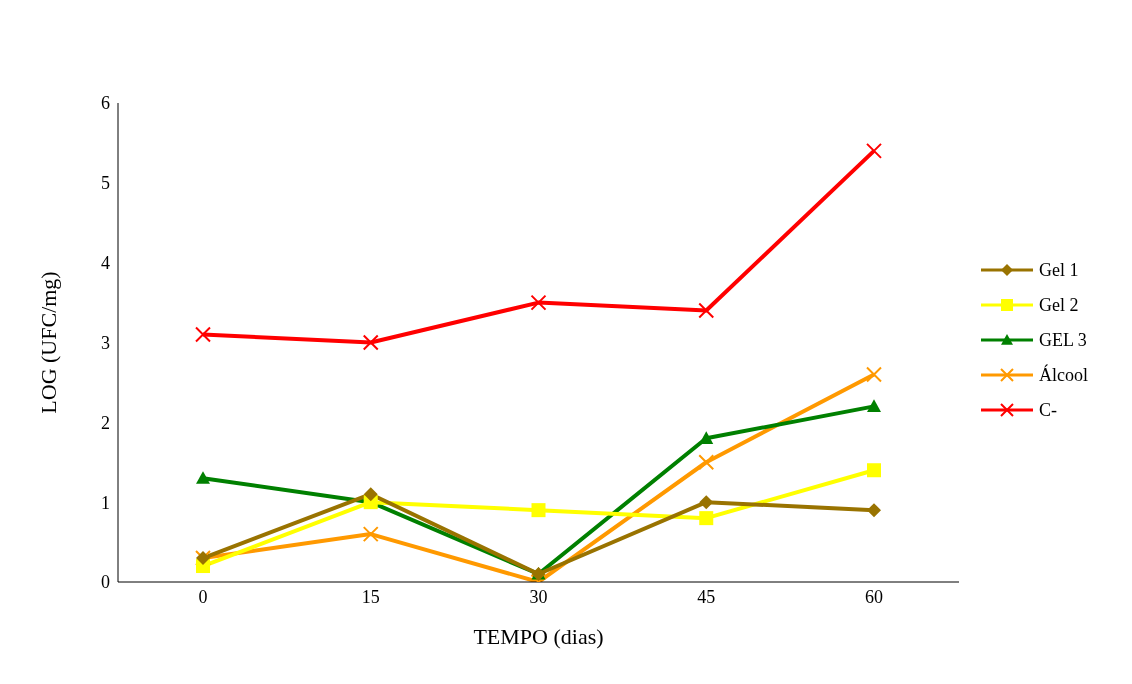 The height and width of the screenshot is (684, 1132). What do you see at coordinates (1048, 410) in the screenshot?
I see `legend-label: C-` at bounding box center [1048, 410].